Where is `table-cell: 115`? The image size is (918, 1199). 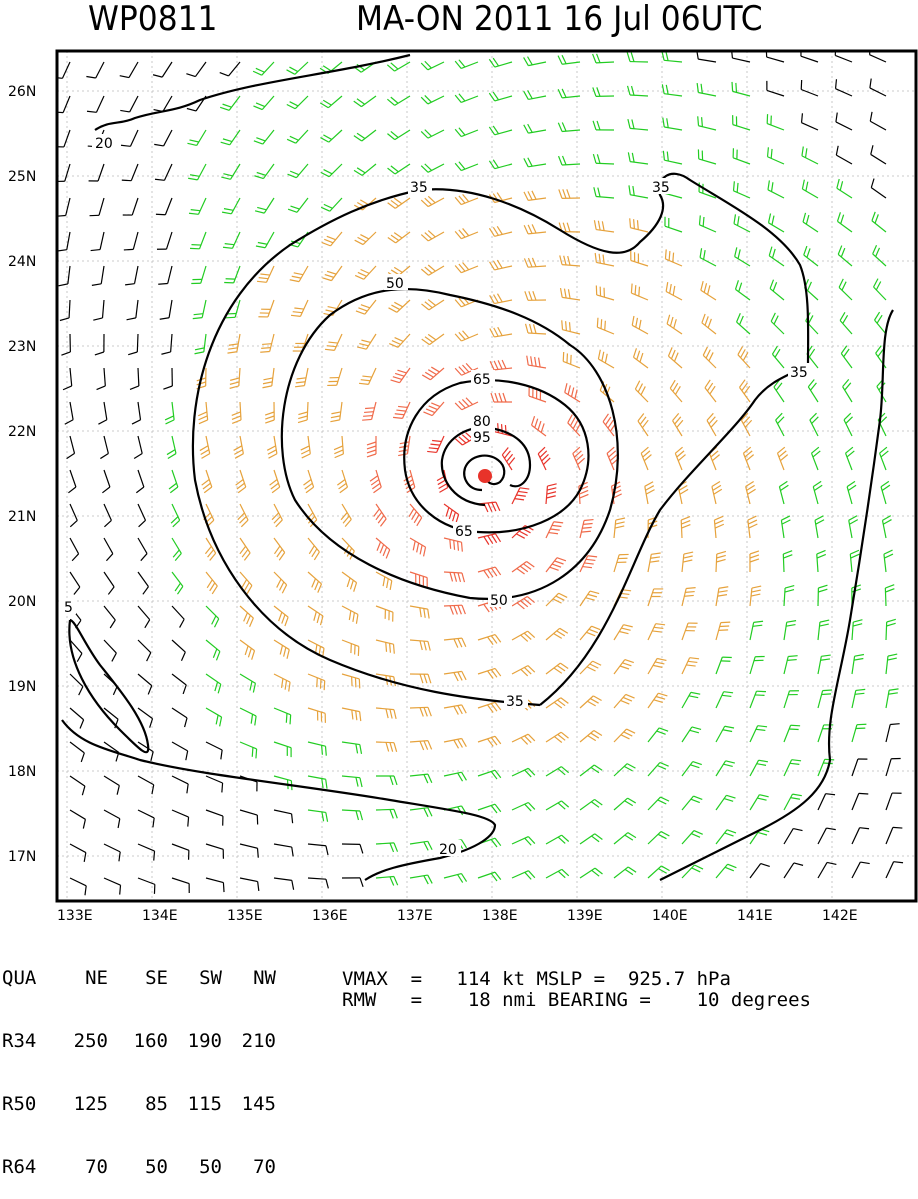
table-cell: 115 is located at coordinates (195, 1104).